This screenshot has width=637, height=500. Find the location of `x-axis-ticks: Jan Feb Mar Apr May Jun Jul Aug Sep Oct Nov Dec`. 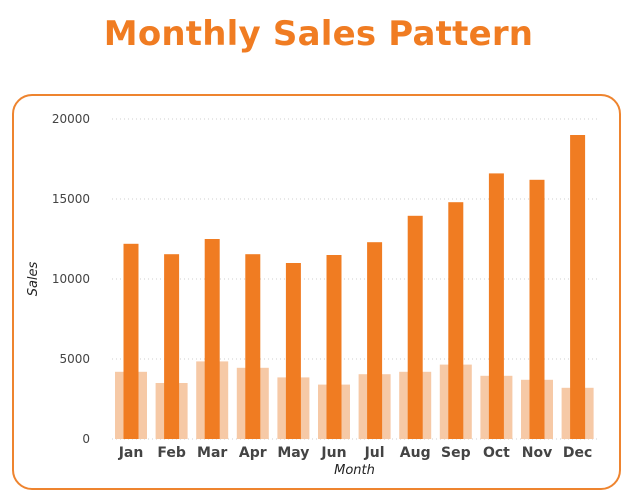

x-axis-ticks: Jan Feb Mar Apr May Jun Jul Aug Sep Oct Nov Dec is located at coordinates (355, 453).